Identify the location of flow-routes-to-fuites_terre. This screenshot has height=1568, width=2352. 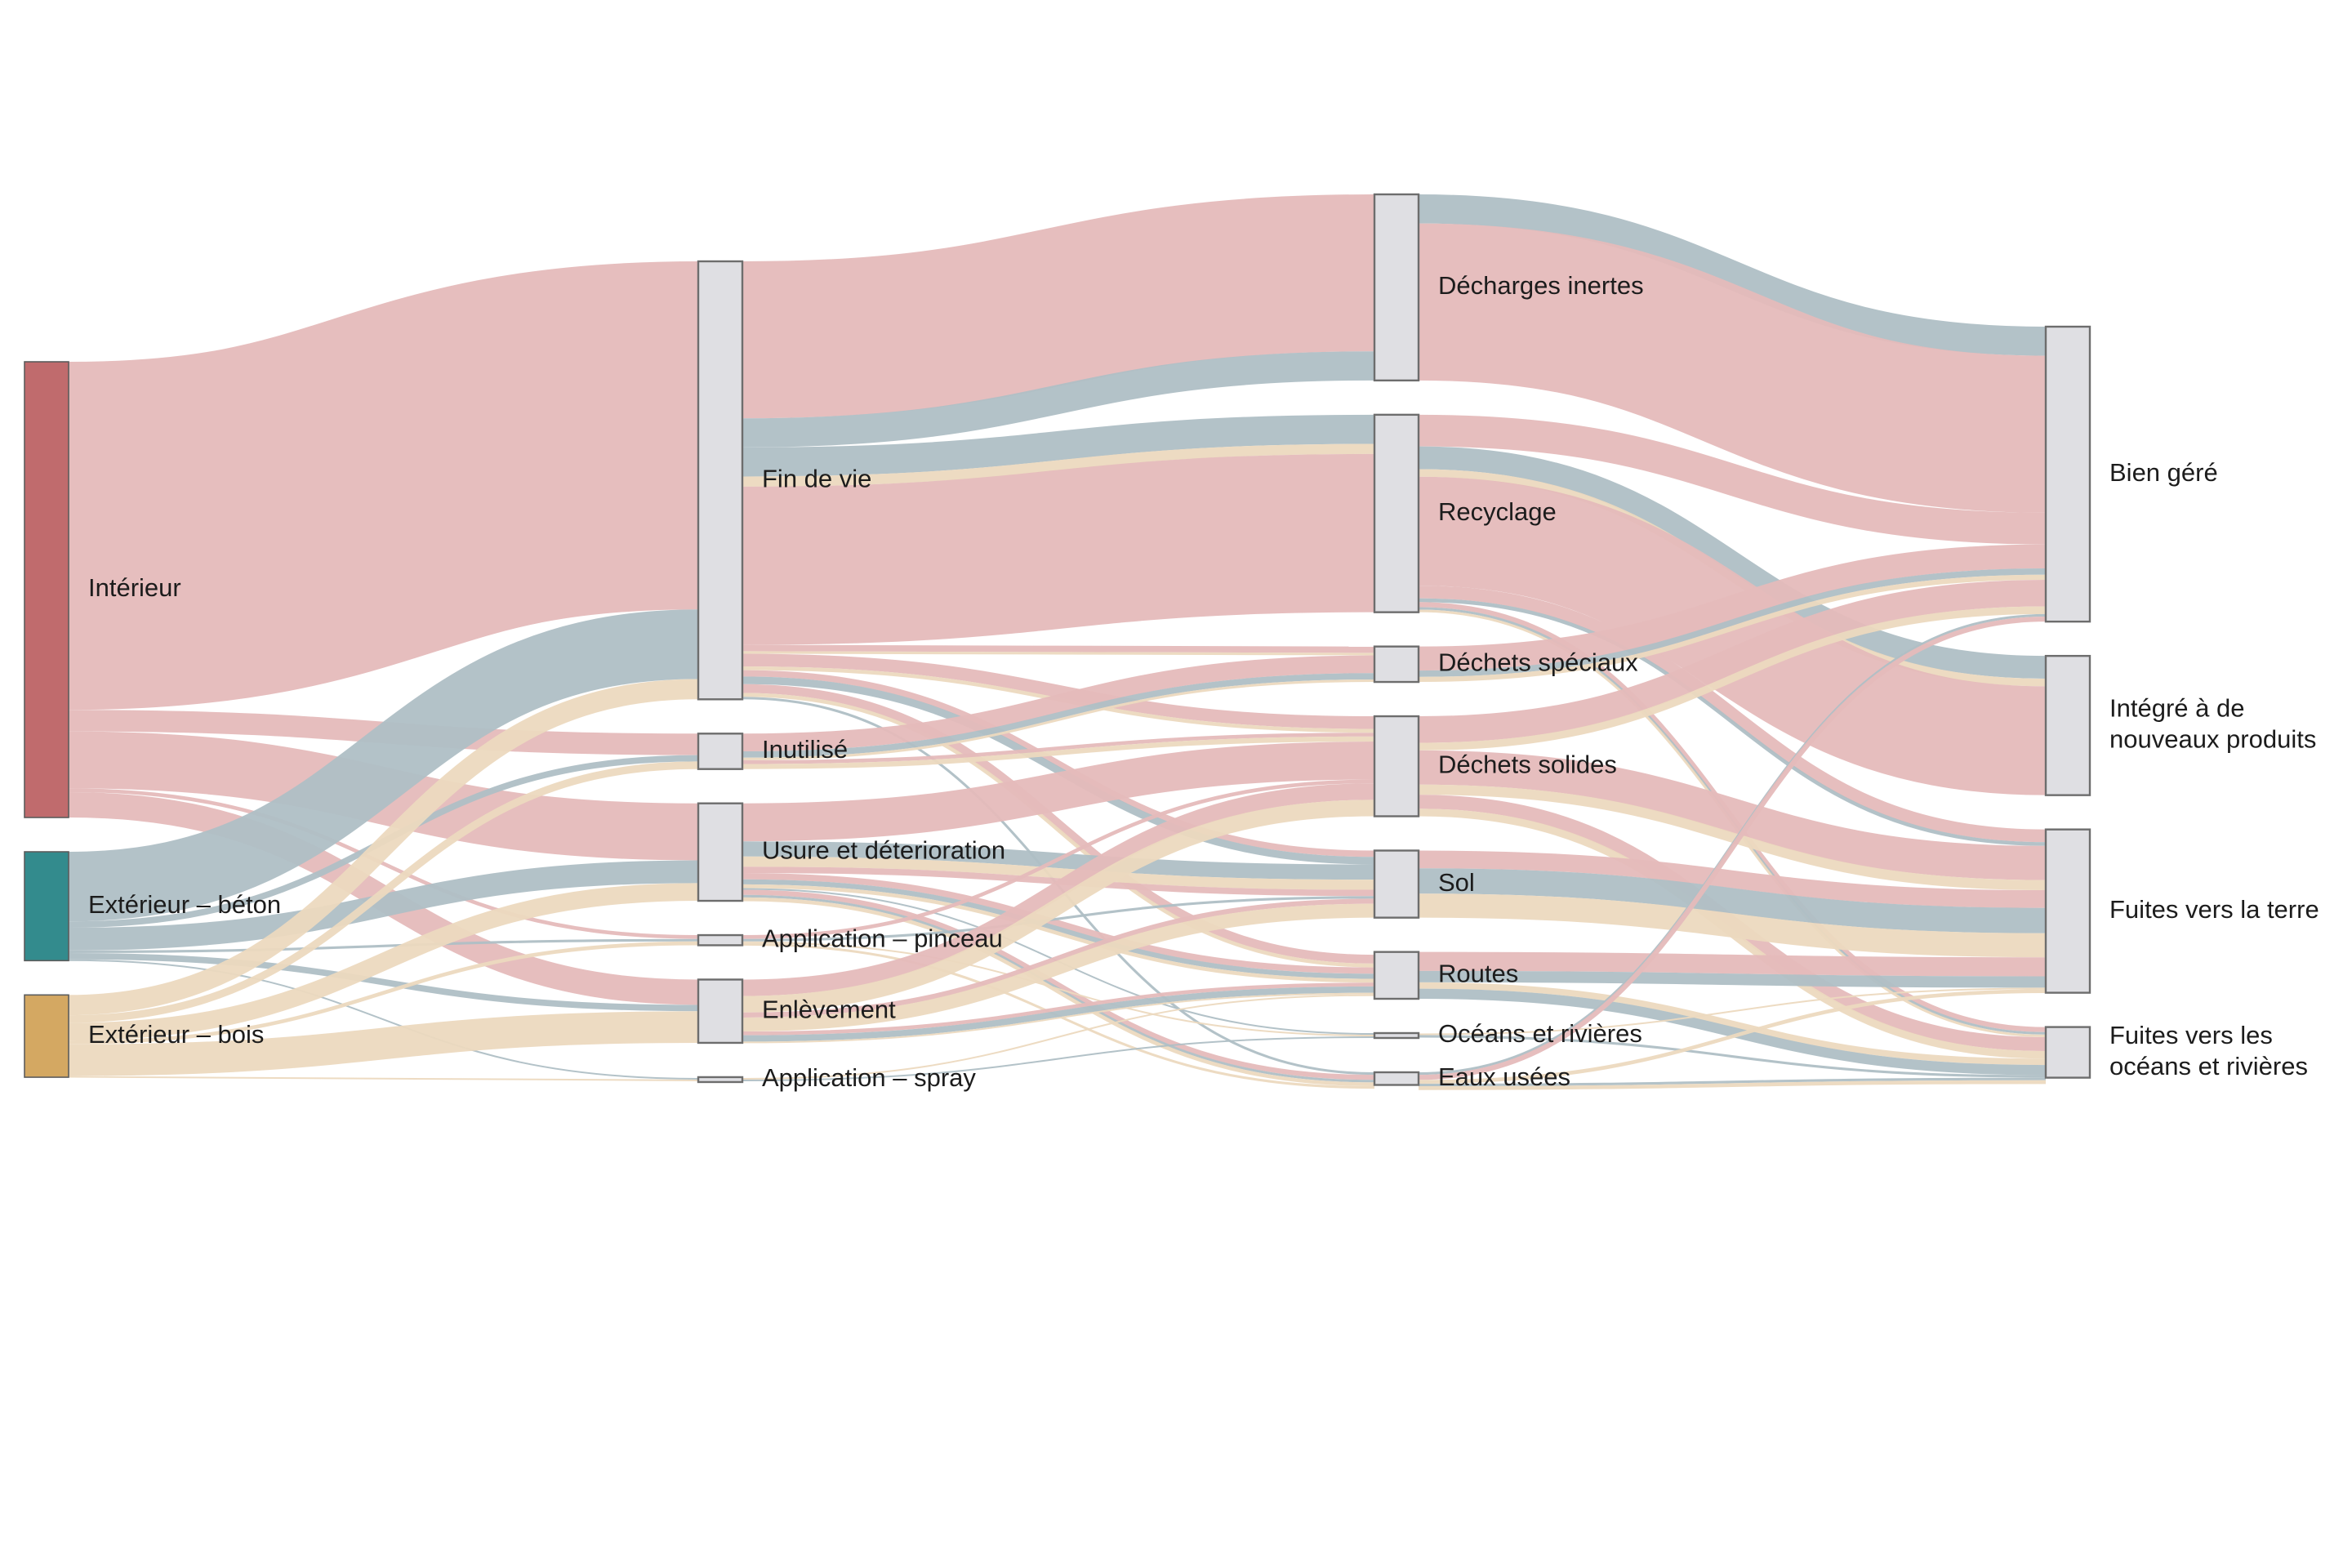
(1732, 979).